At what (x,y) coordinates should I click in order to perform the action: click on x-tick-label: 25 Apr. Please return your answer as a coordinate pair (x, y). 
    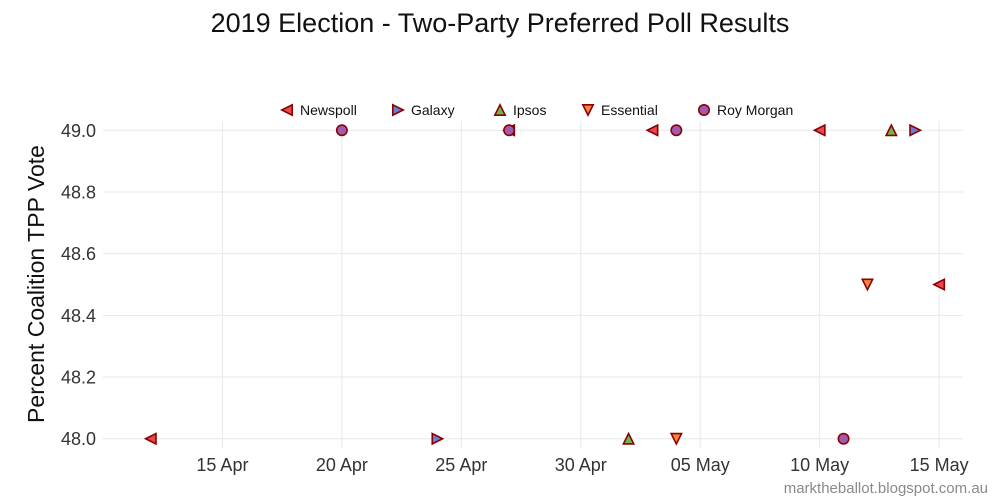
    Looking at the image, I should click on (461, 465).